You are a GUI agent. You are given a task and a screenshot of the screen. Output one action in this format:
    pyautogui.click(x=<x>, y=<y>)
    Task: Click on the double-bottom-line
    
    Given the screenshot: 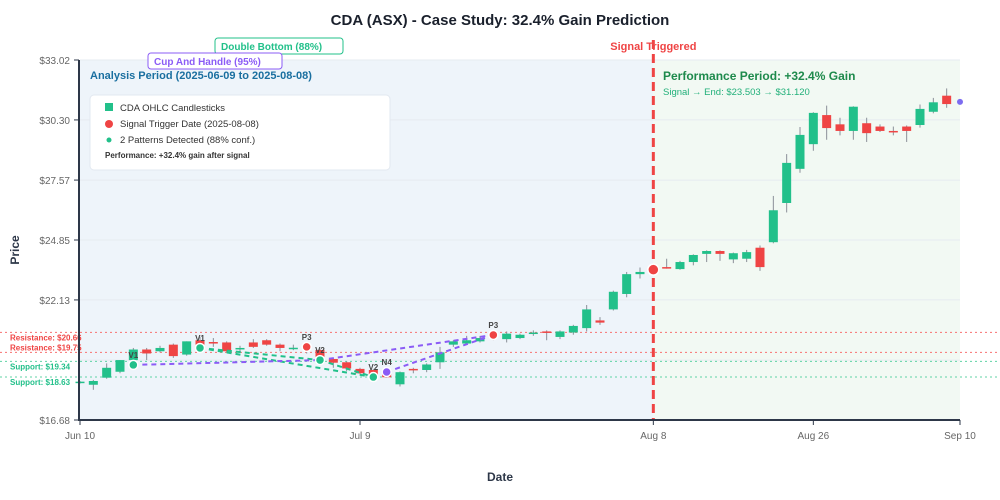 What is the action you would take?
    pyautogui.click(x=286, y=362)
    